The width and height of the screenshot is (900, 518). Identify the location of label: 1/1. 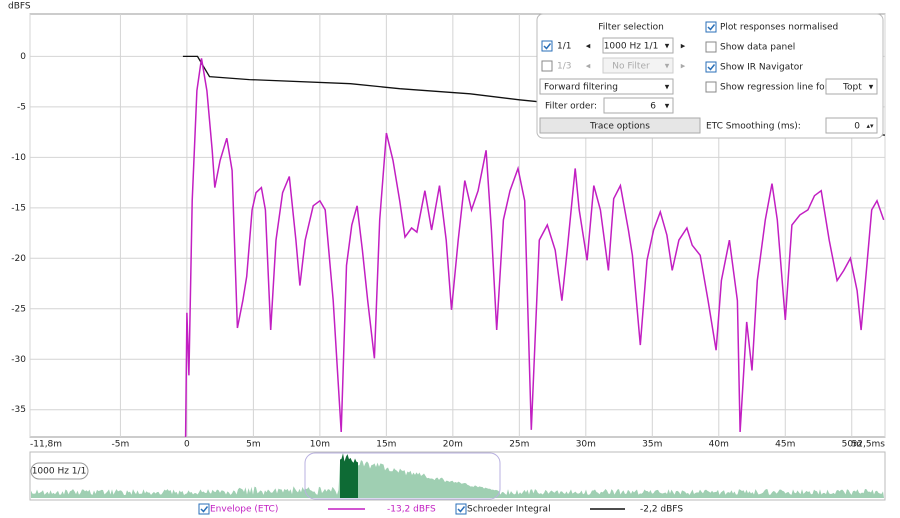
(564, 47).